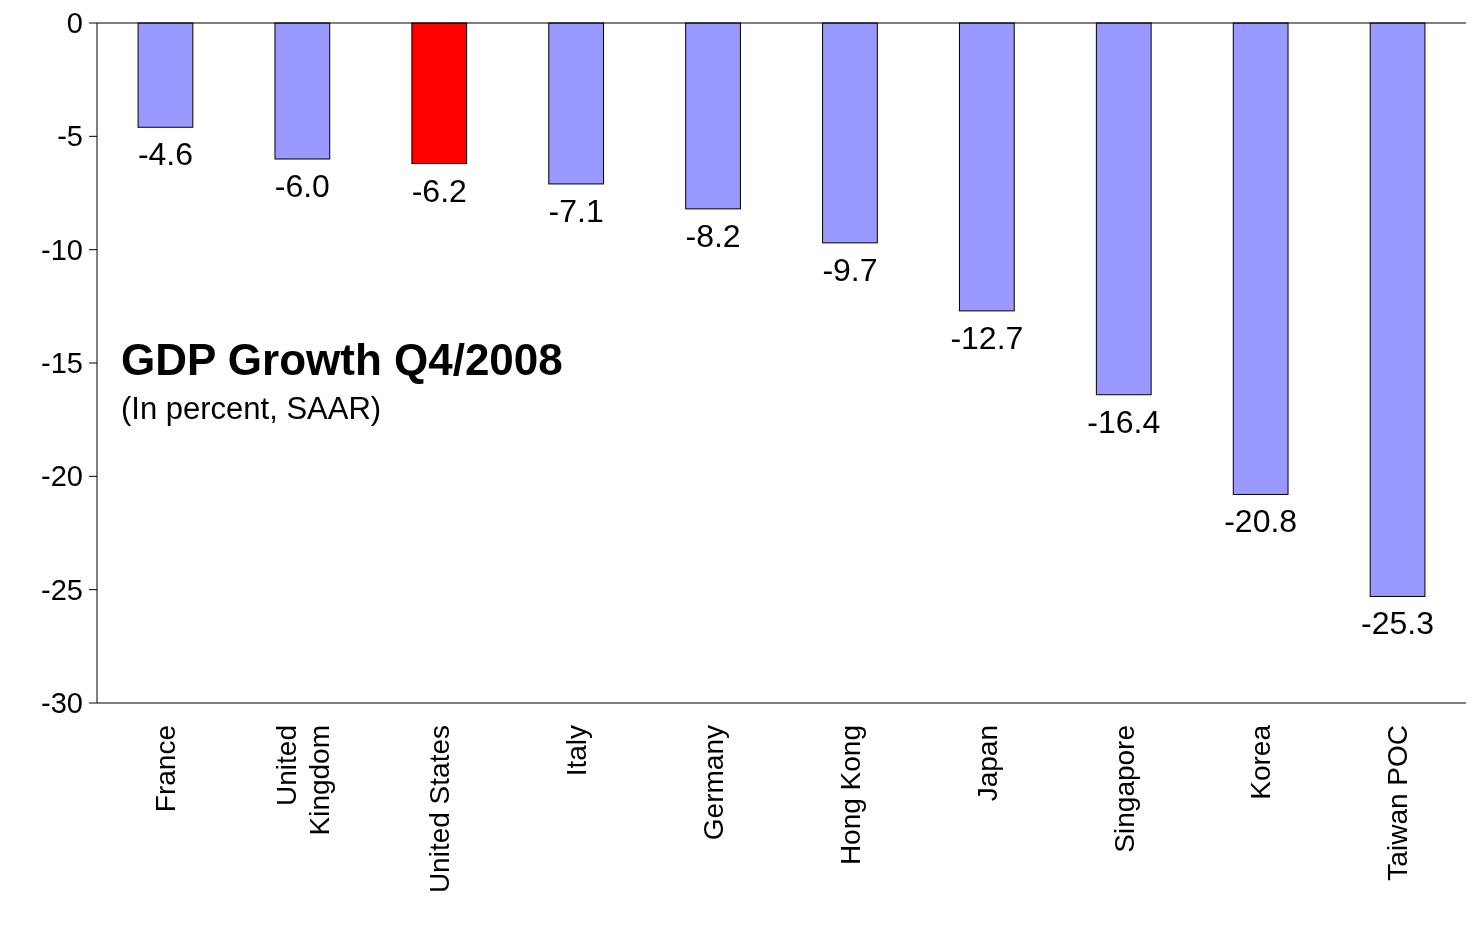 This screenshot has height=933, width=1474. Describe the element at coordinates (987, 337) in the screenshot. I see `data-label: -12.7` at that location.